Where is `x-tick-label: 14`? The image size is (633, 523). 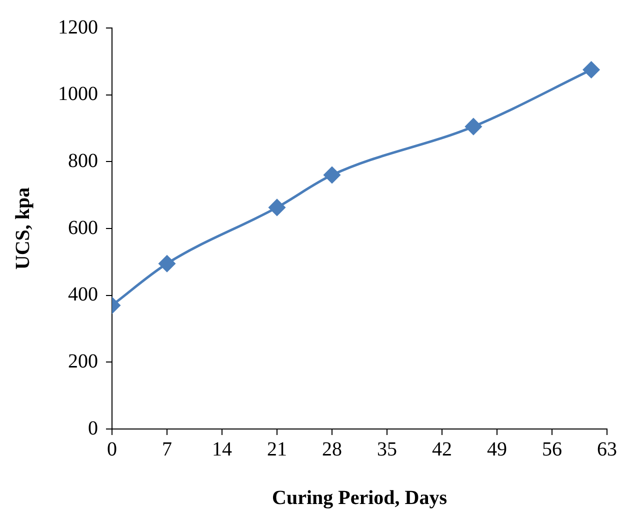
x-tick-label: 14 is located at coordinates (222, 449).